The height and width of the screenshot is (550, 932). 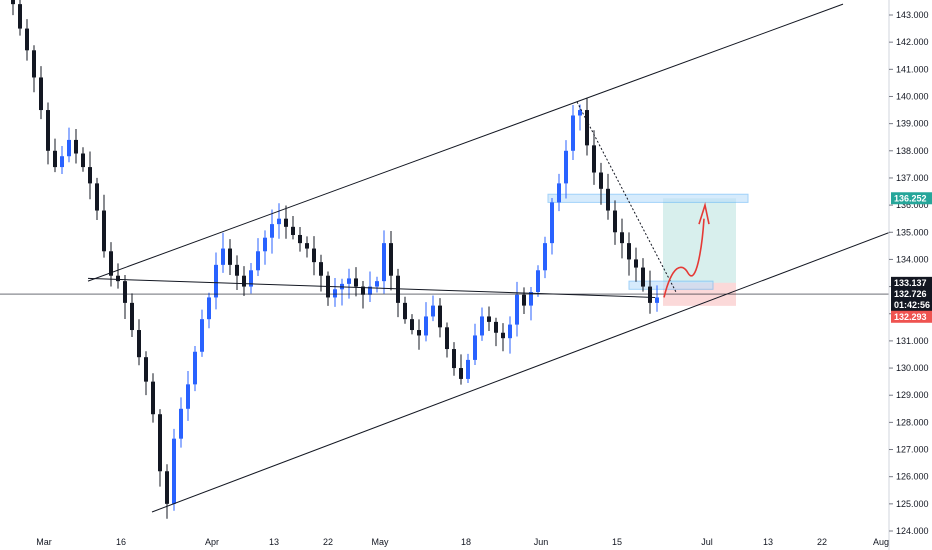 What do you see at coordinates (684, 258) in the screenshot?
I see `projection-arrow` at bounding box center [684, 258].